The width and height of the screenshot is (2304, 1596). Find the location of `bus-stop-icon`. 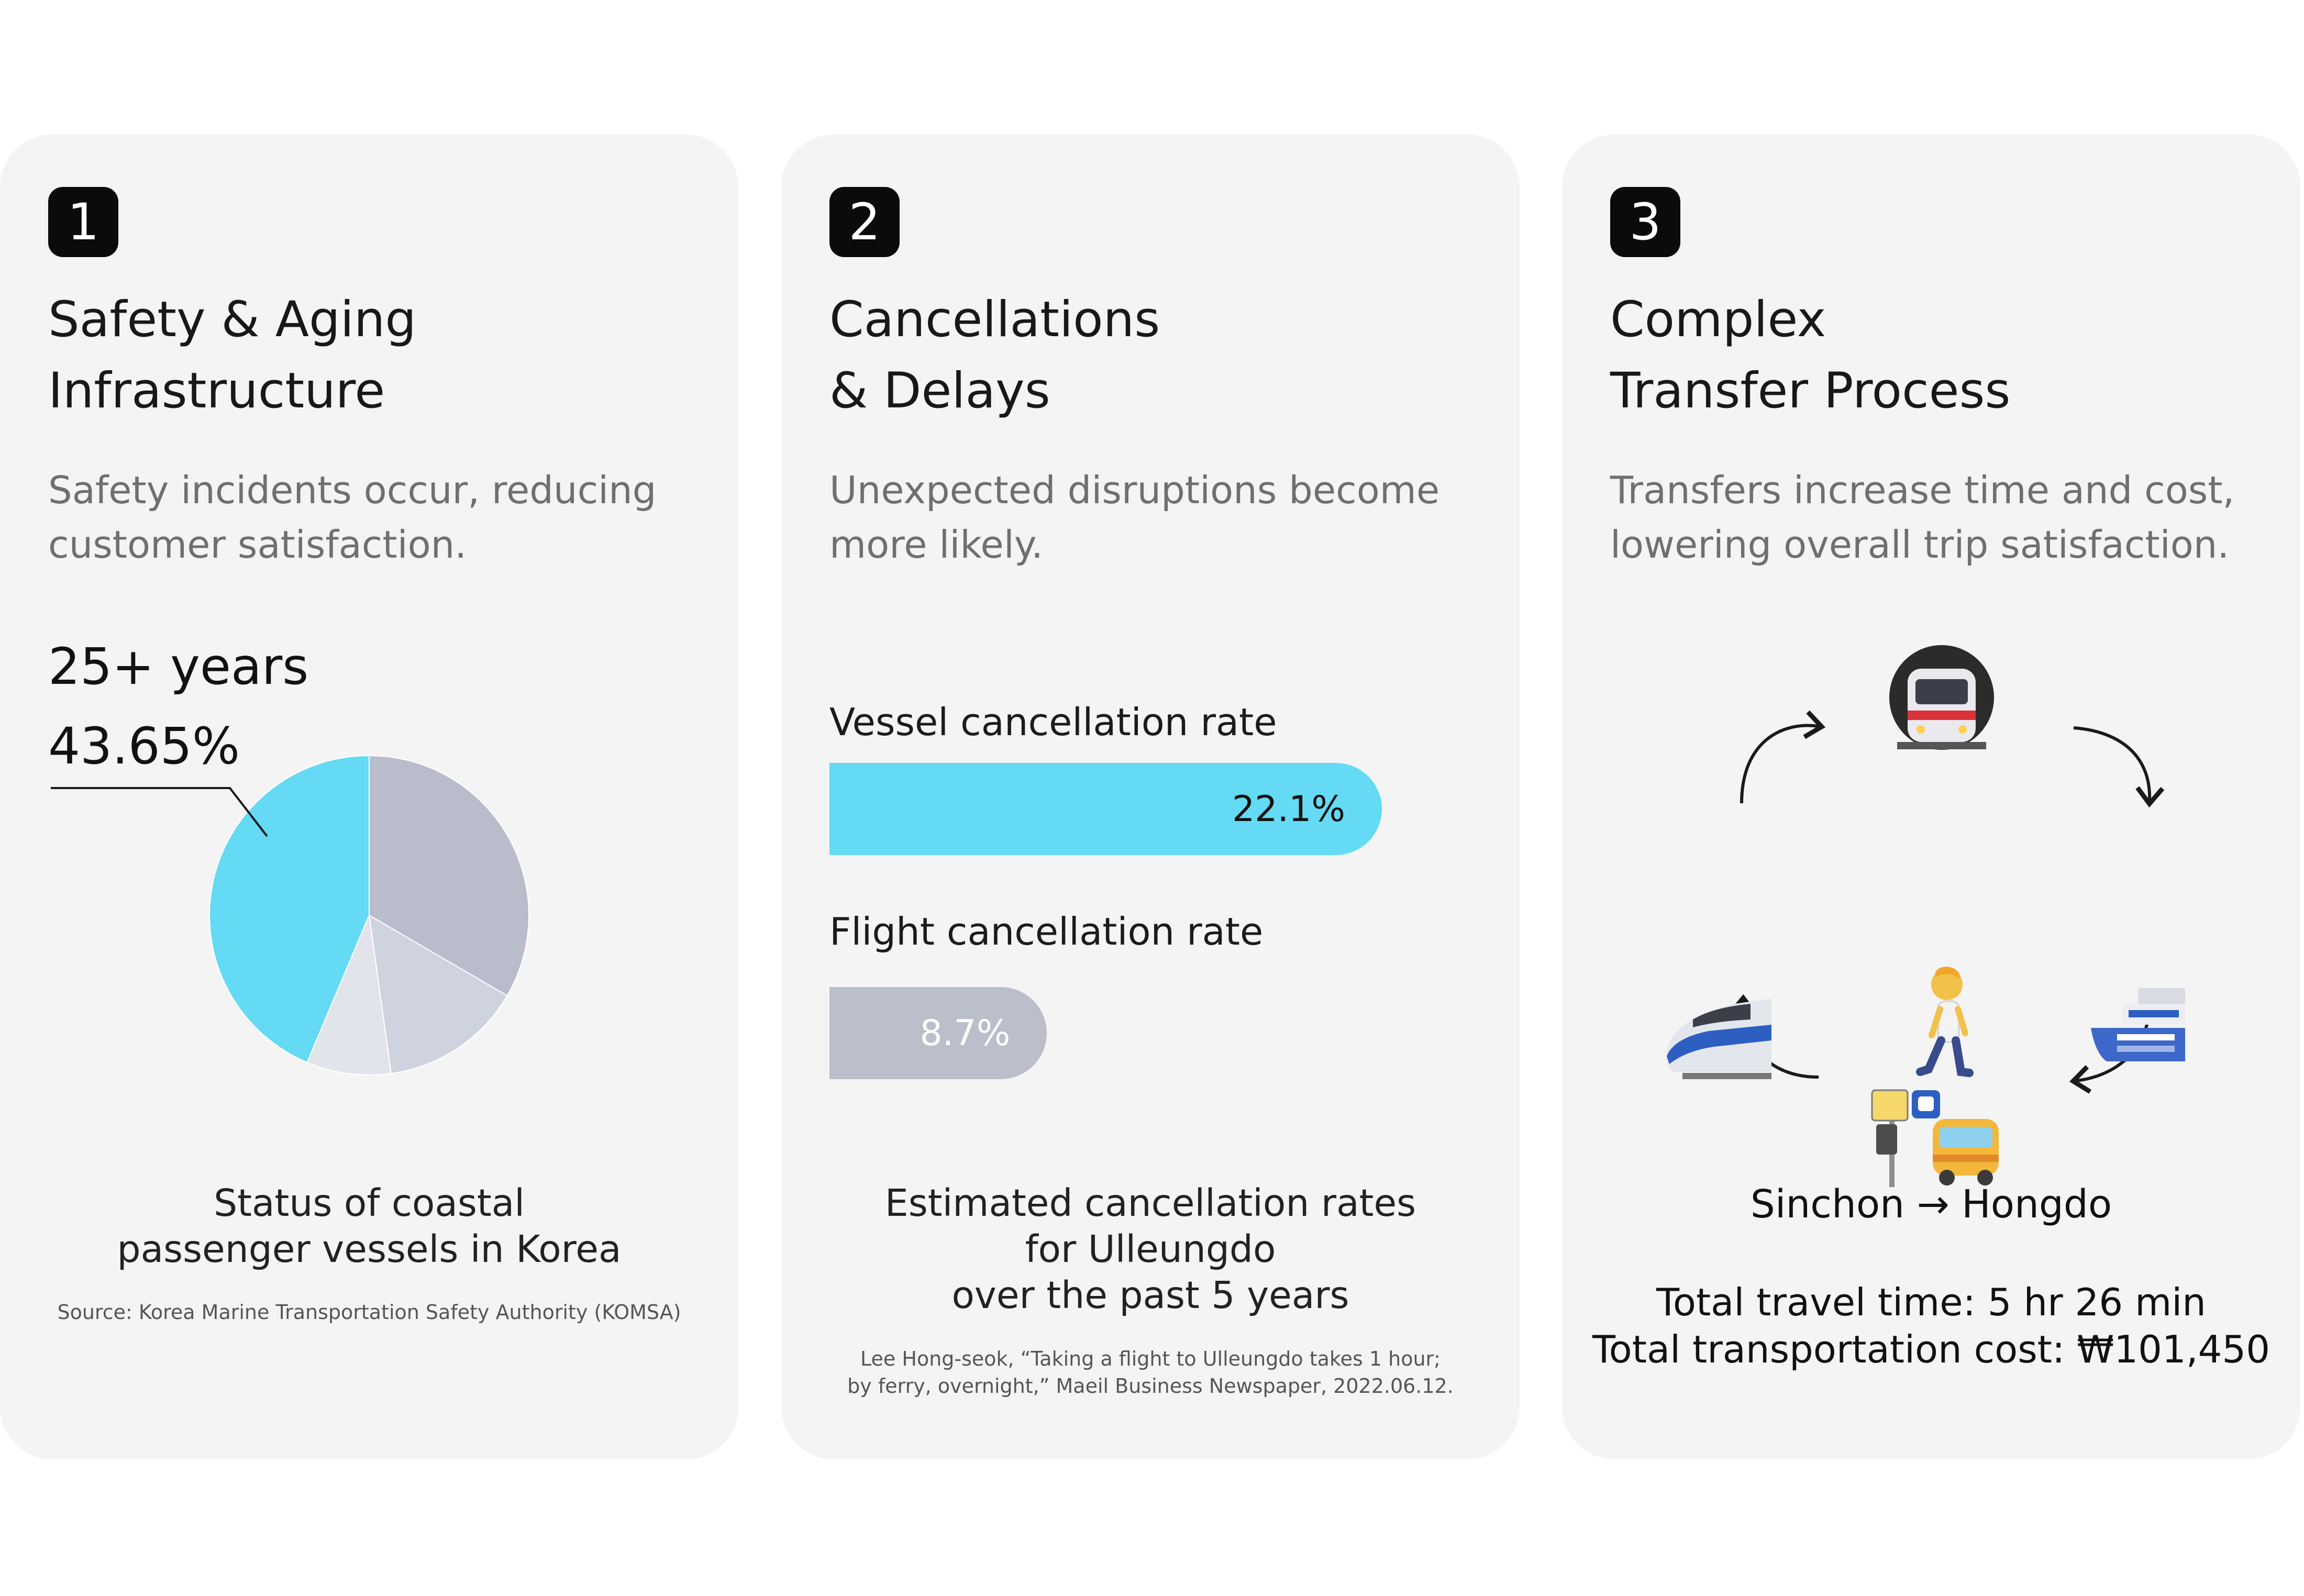

bus-stop-icon is located at coordinates (1935, 1138).